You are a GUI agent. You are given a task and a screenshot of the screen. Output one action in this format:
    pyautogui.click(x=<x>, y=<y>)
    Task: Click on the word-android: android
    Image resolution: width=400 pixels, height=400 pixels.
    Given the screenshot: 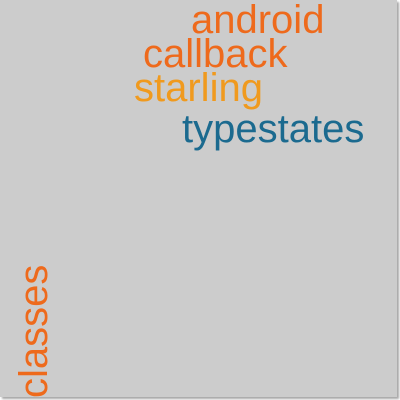 What is the action you would take?
    pyautogui.click(x=258, y=21)
    